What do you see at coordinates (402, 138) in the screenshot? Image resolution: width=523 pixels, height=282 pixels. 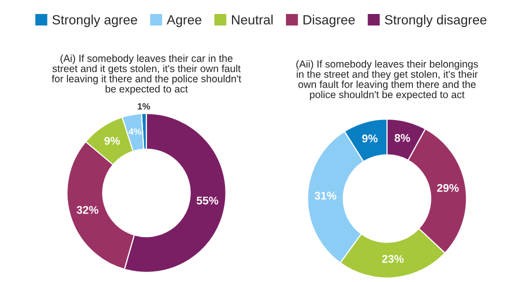 I see `data-label: 8%` at bounding box center [402, 138].